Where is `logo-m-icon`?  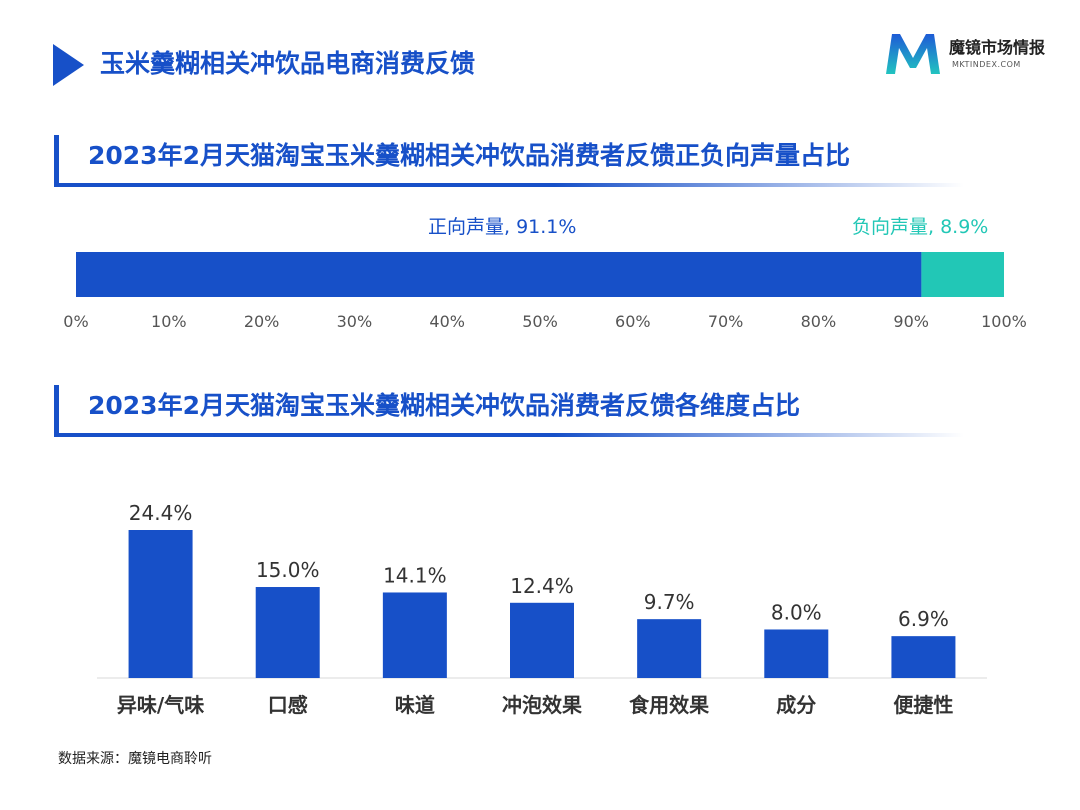 logo-m-icon is located at coordinates (913, 54).